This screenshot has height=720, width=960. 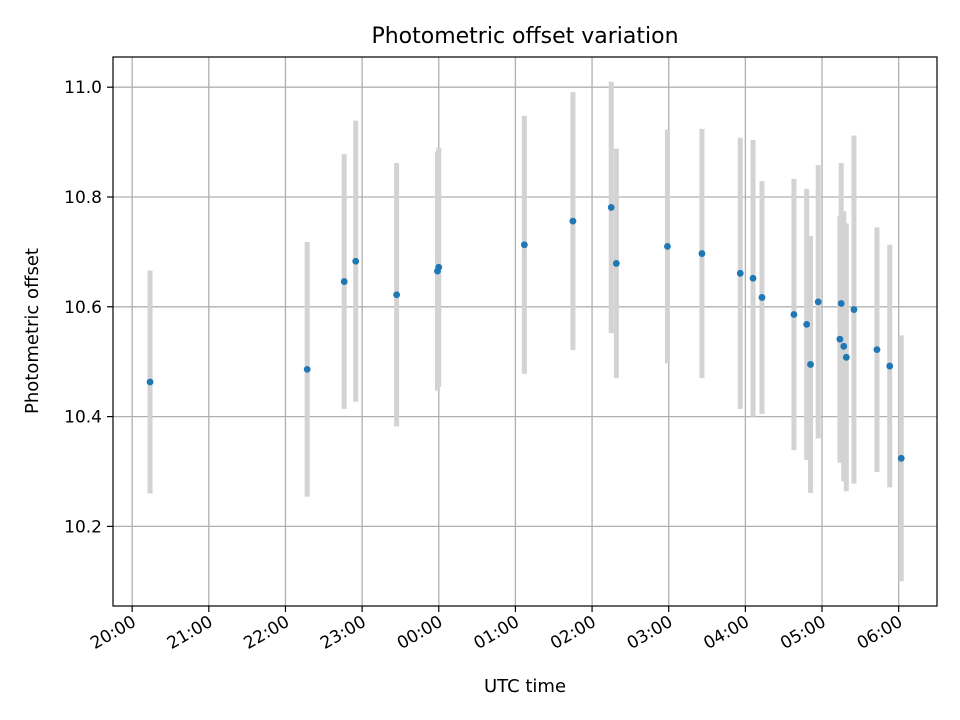 I want to click on y-tick-label: 10.6, so click(x=83, y=308).